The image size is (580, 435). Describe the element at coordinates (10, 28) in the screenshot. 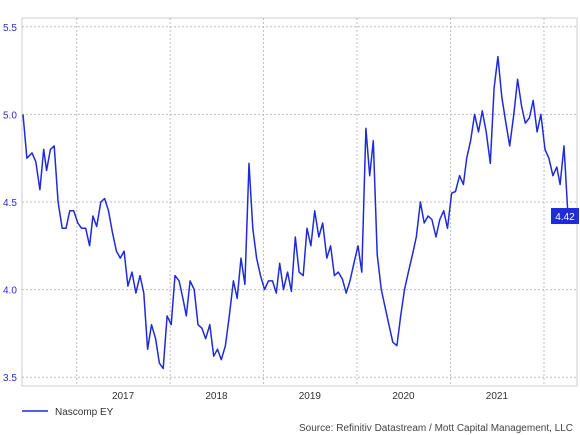

I see `y-tick-label: 5.5` at that location.